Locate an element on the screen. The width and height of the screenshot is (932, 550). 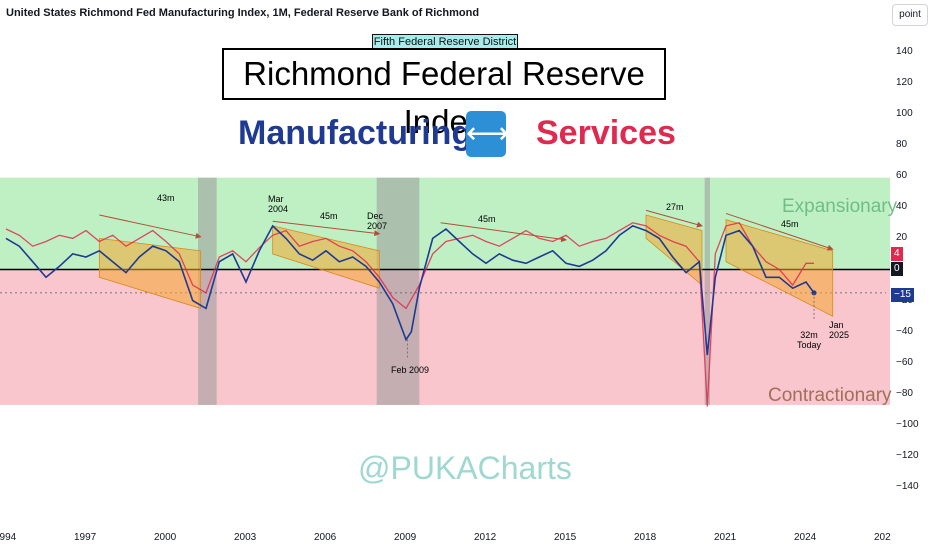
x-tick-label: 2012 is located at coordinates (485, 537).